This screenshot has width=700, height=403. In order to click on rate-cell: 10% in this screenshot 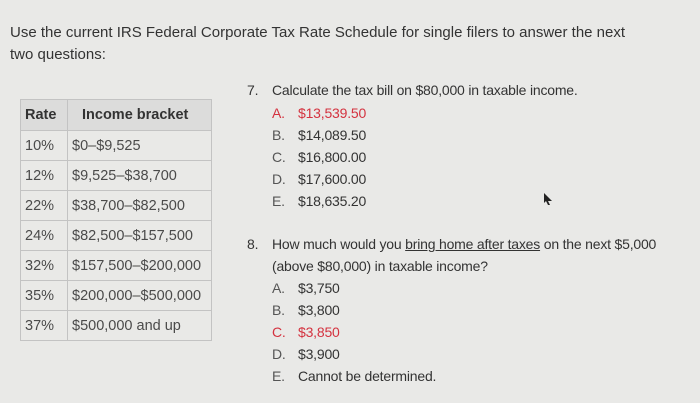, I will do `click(44, 145)`.